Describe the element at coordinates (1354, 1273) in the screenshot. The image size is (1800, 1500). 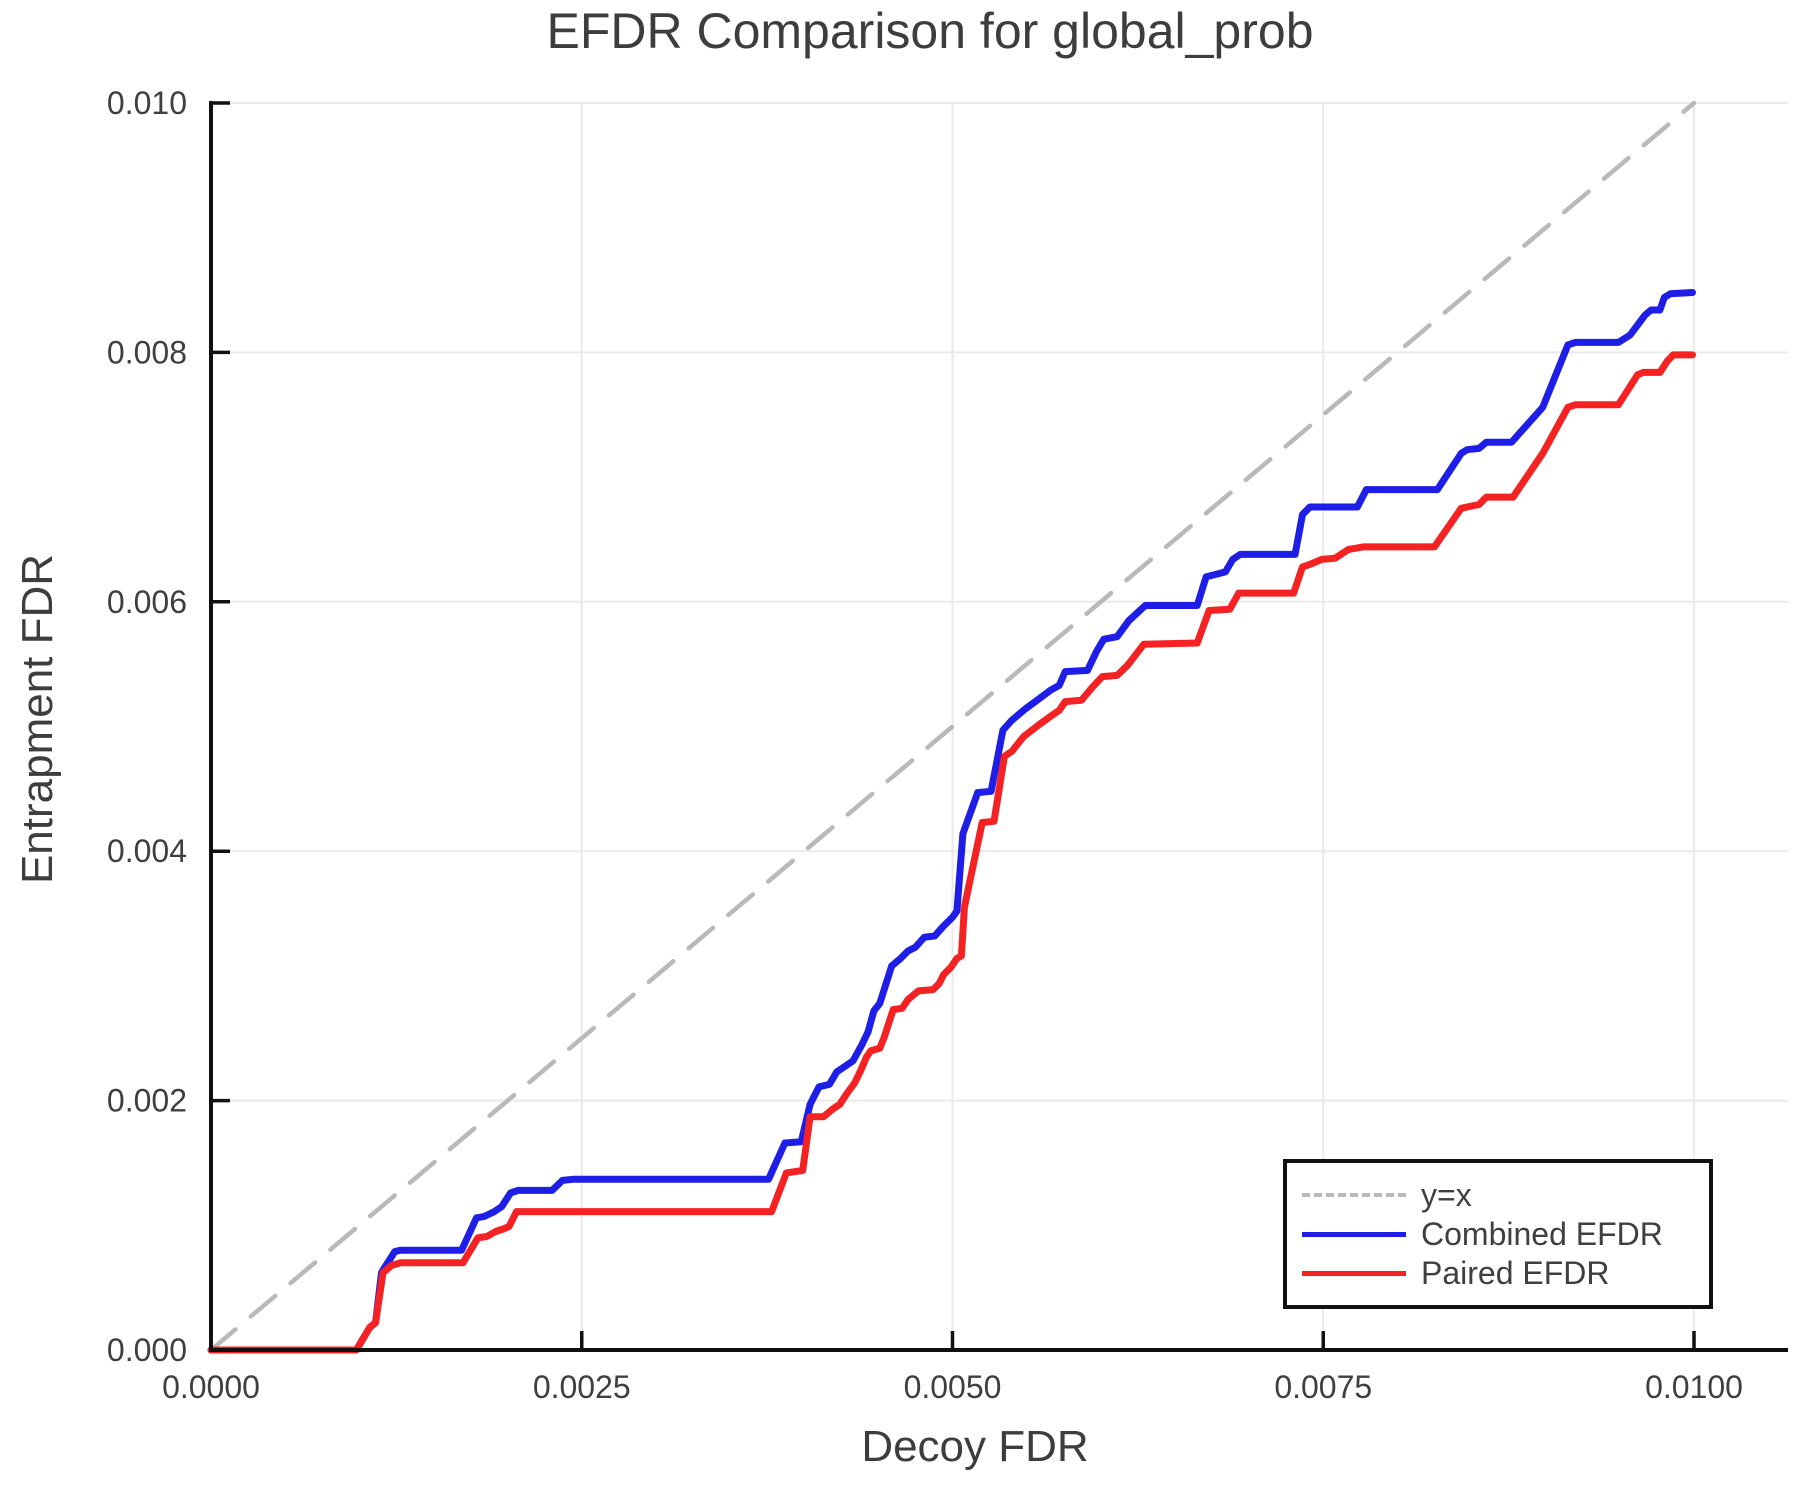
I see `paired-efdr-line-sample-icon` at that location.